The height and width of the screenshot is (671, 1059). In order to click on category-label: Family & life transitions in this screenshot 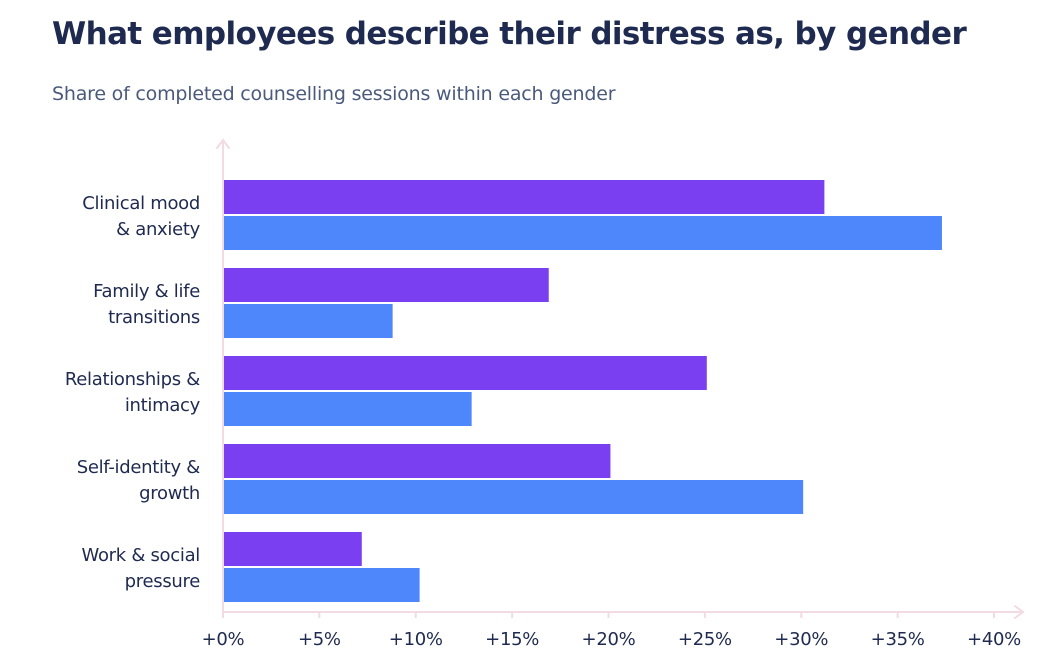, I will do `click(146, 304)`.